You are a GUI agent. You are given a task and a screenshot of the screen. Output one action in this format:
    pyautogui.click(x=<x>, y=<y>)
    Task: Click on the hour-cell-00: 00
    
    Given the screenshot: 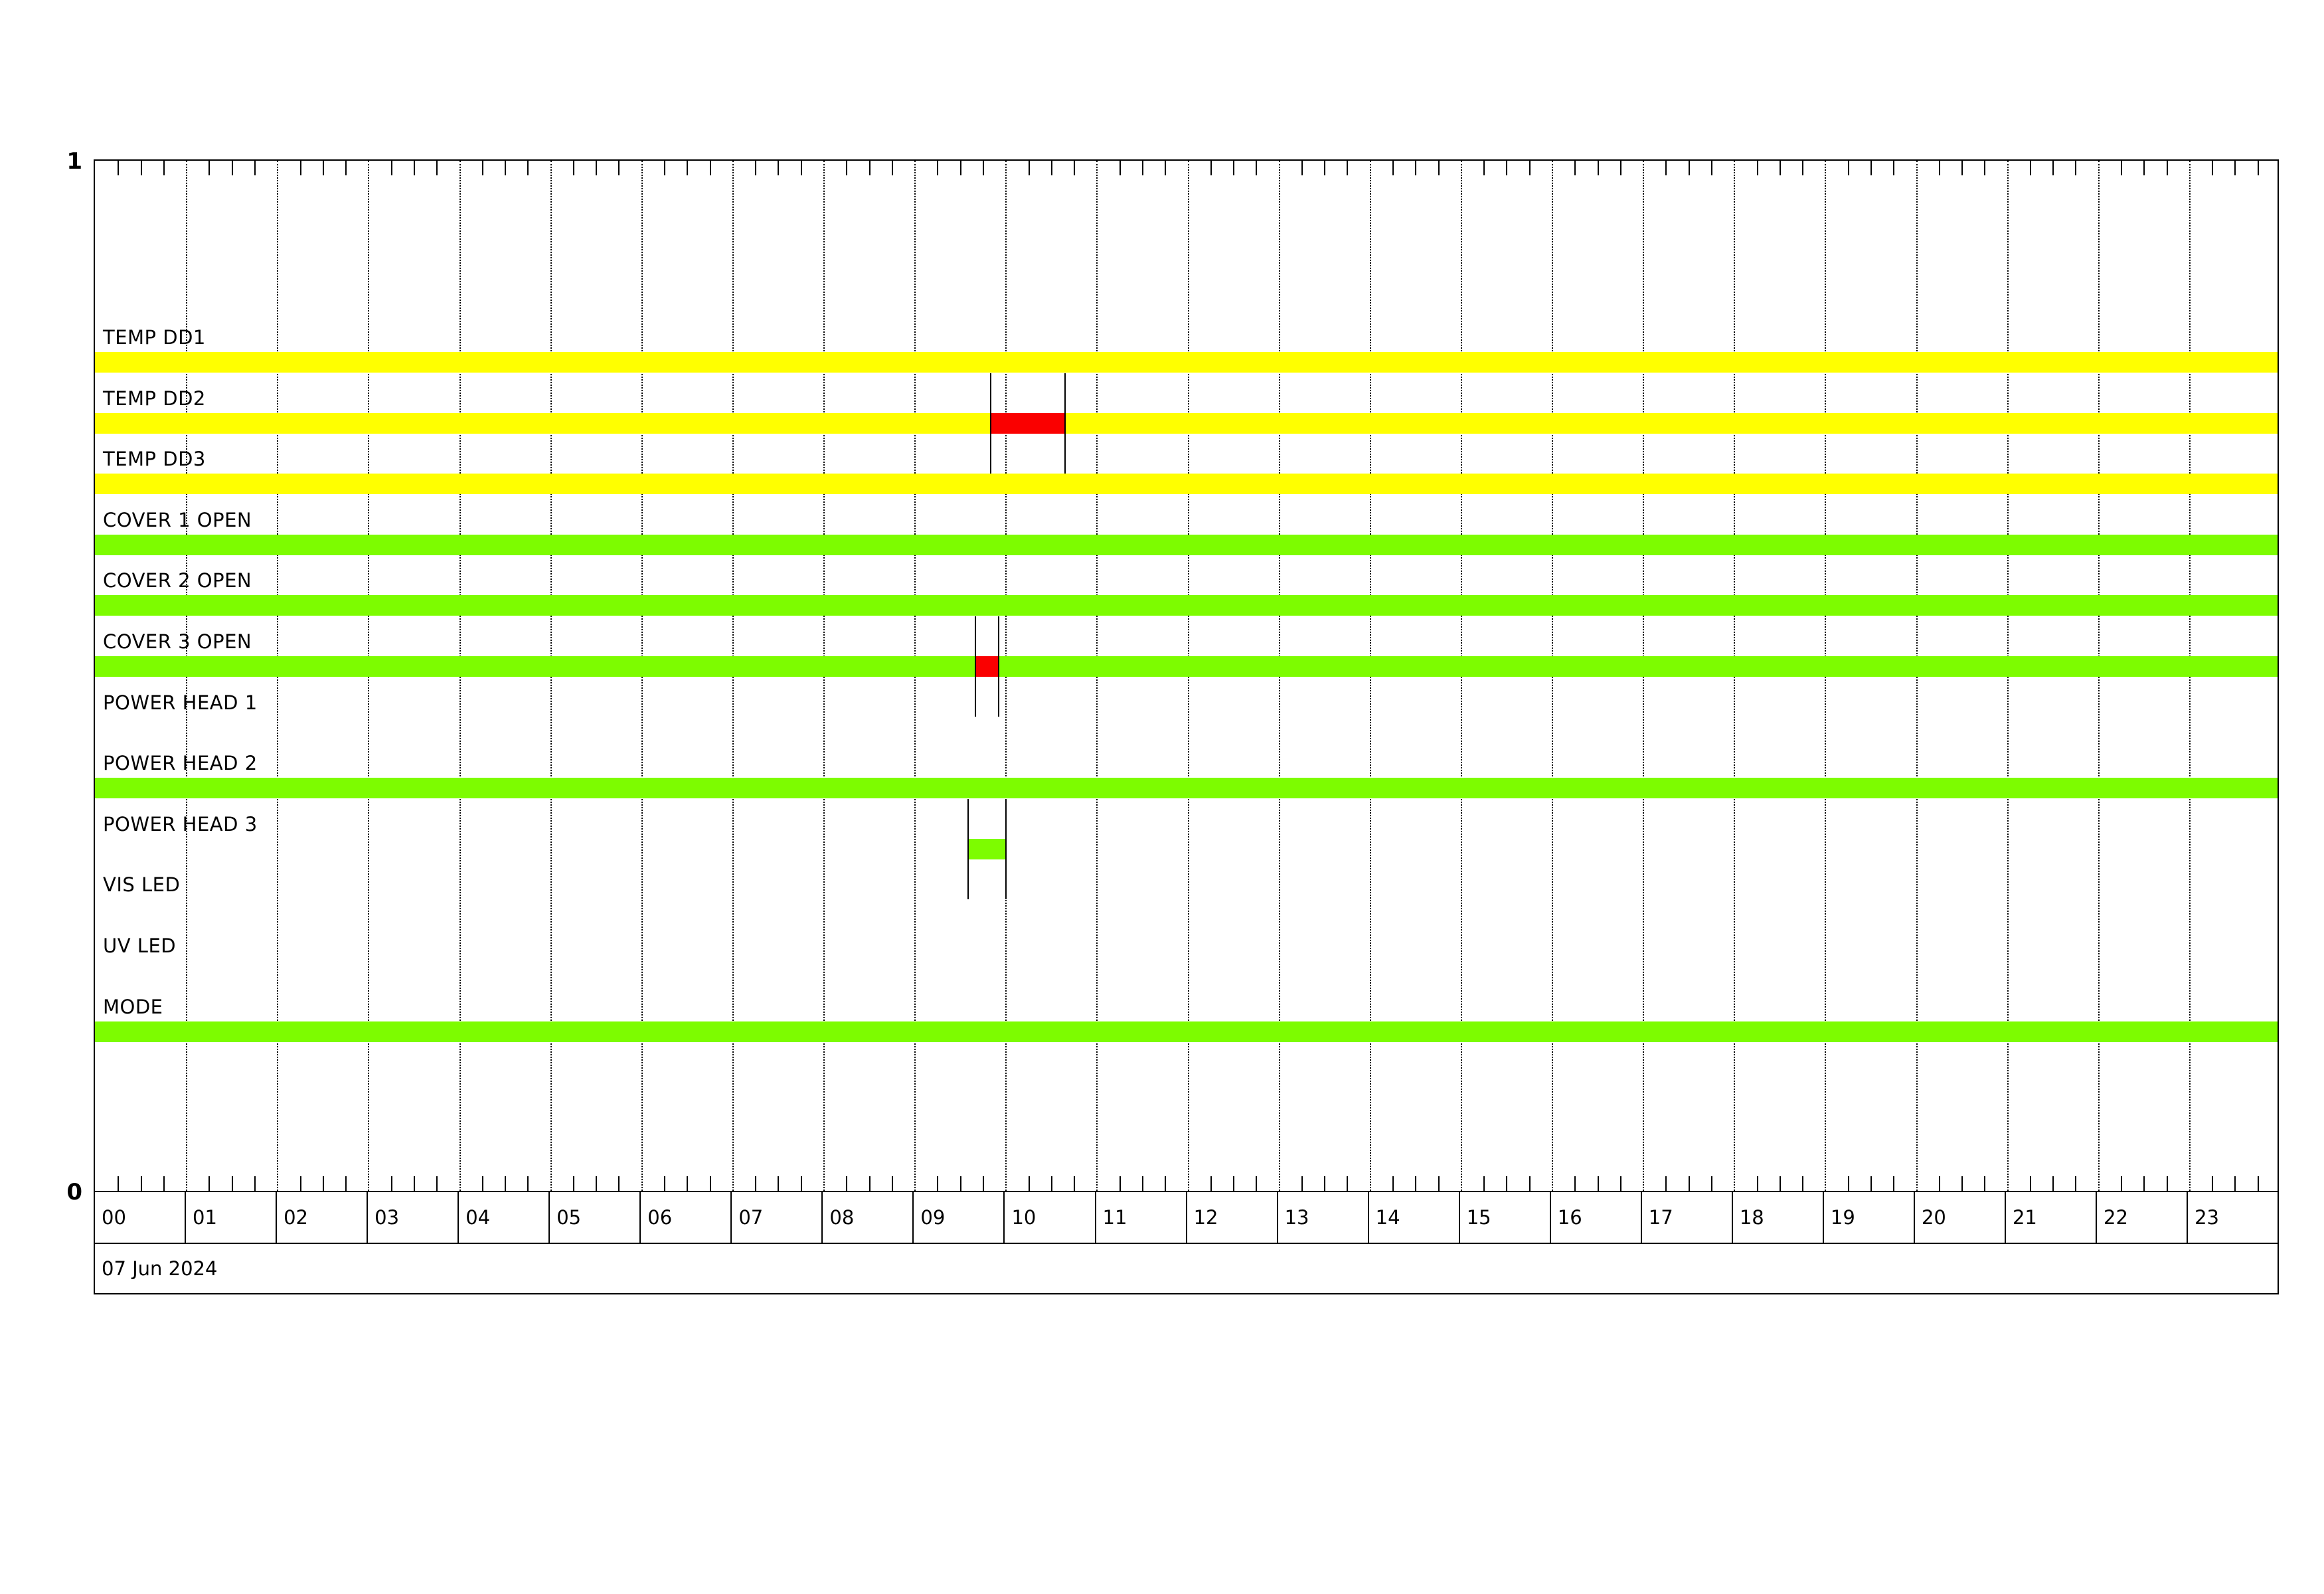 What is the action you would take?
    pyautogui.click(x=141, y=1217)
    